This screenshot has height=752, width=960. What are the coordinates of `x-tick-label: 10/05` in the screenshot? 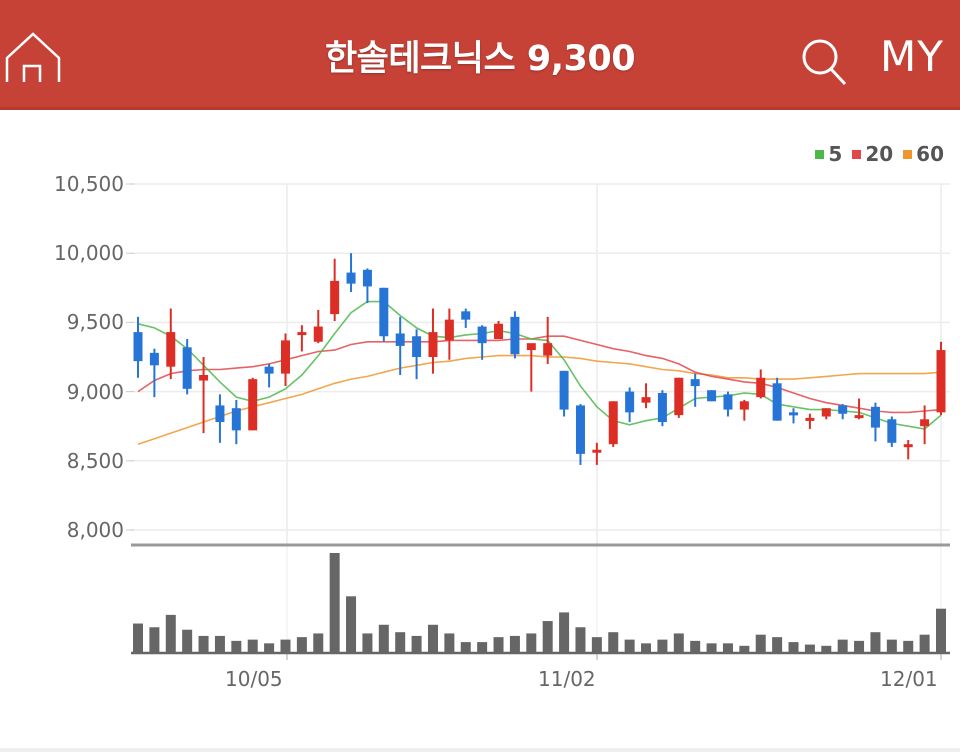 It's located at (254, 679).